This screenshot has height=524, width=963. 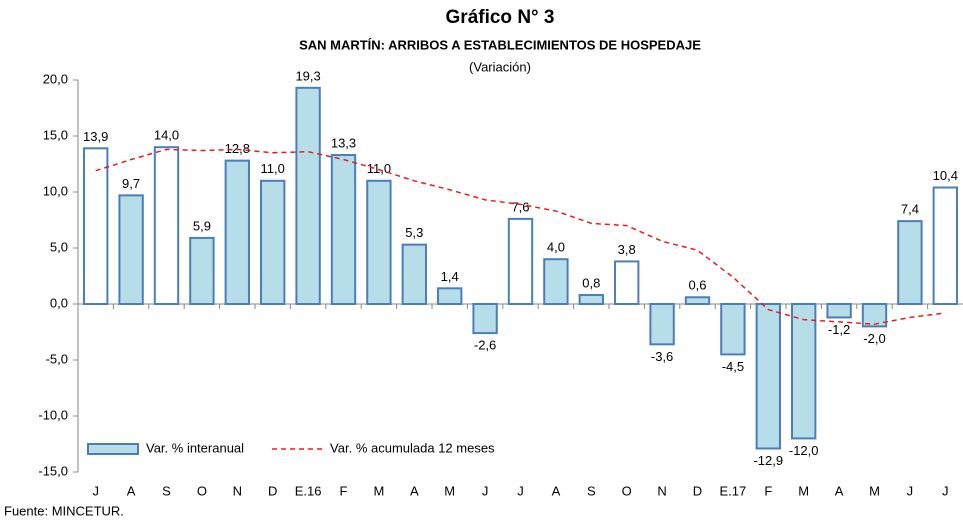 I want to click on y-tick-label: 10,0, so click(x=55, y=190).